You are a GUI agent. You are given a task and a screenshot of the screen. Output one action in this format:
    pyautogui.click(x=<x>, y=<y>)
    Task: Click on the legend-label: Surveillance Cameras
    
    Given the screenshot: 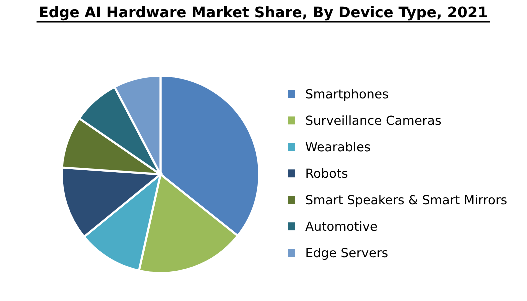 What is the action you would take?
    pyautogui.click(x=374, y=121)
    